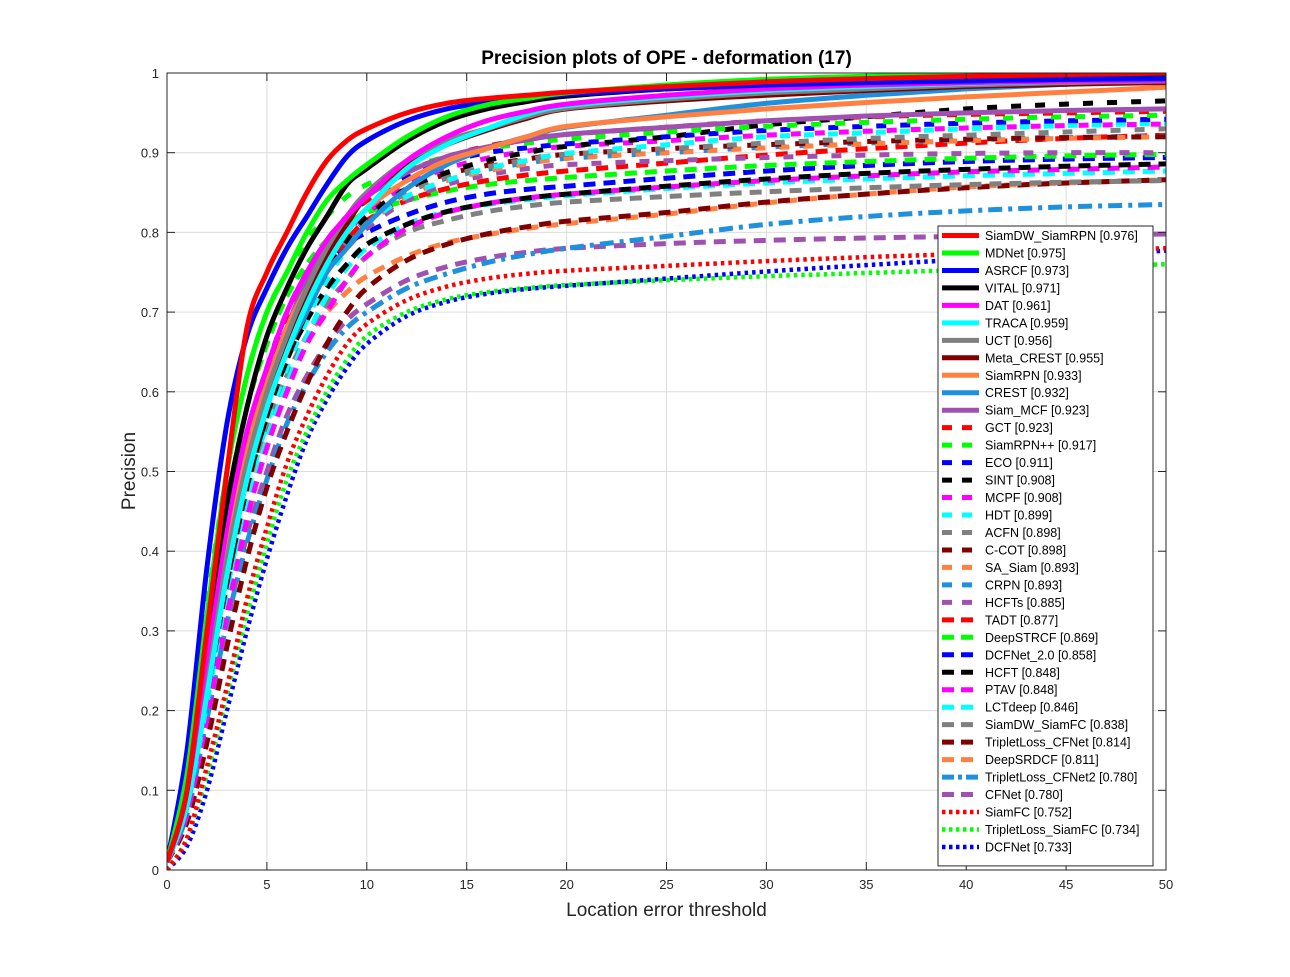 The width and height of the screenshot is (1290, 977). I want to click on y-tick-label: 0.4, so click(150, 551).